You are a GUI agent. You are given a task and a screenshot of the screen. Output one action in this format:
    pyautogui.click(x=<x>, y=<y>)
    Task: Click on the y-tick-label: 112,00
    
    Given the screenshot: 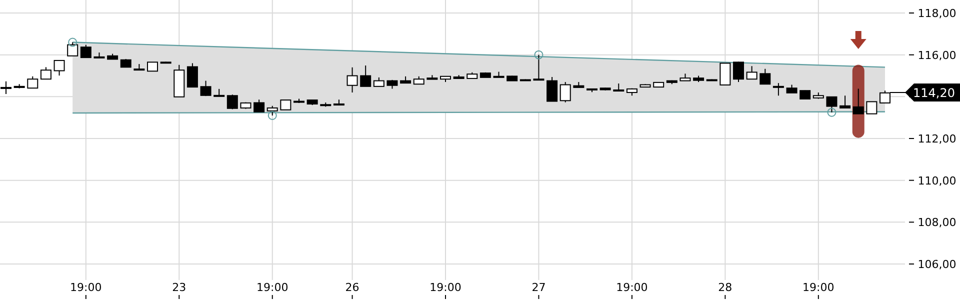 What is the action you would take?
    pyautogui.click(x=937, y=139)
    